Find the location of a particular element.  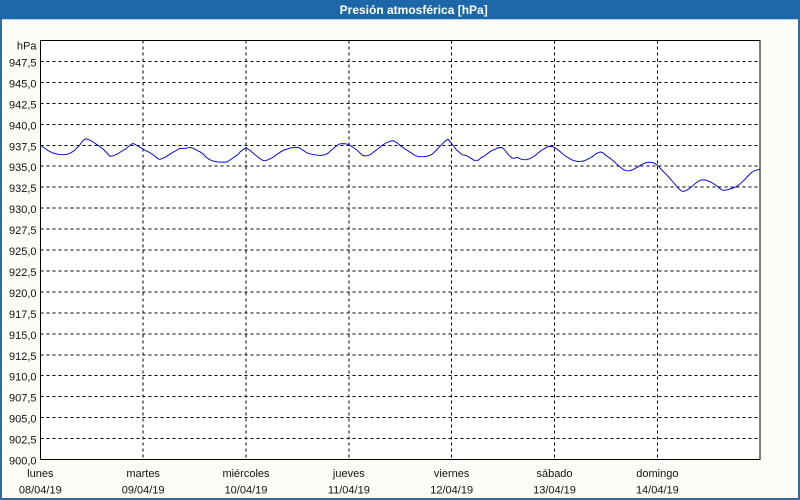

svg-text: Presión atmosférica [hPa] is located at coordinates (414, 10).